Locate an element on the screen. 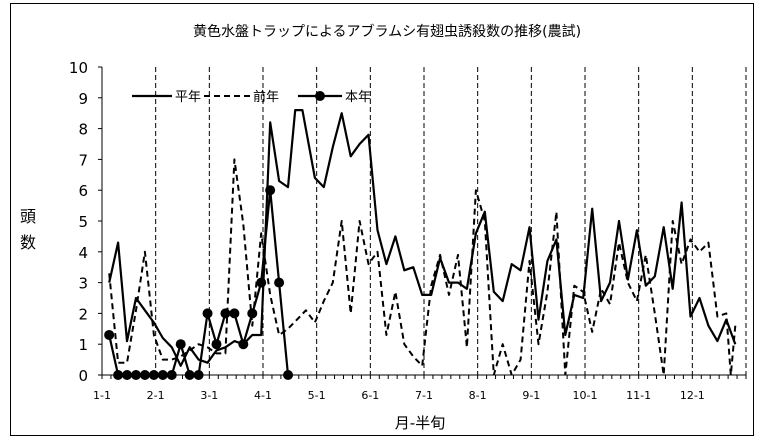  x-tick-label: 11-1 is located at coordinates (638, 395).